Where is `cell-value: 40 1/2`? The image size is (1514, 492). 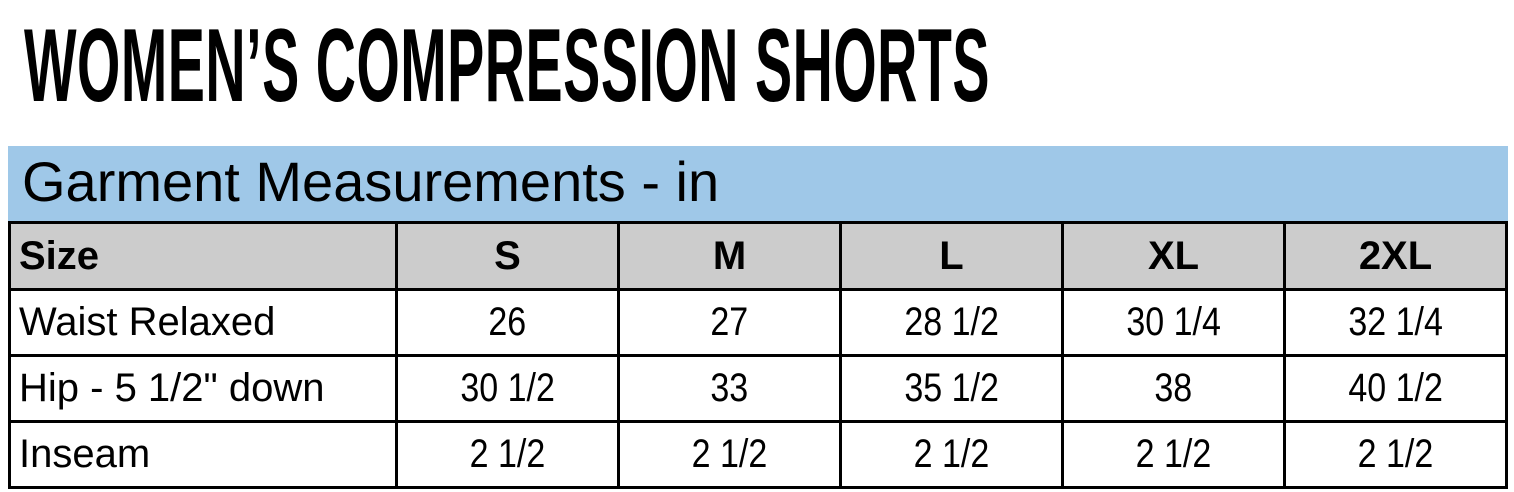 cell-value: 40 1/2 is located at coordinates (1395, 388).